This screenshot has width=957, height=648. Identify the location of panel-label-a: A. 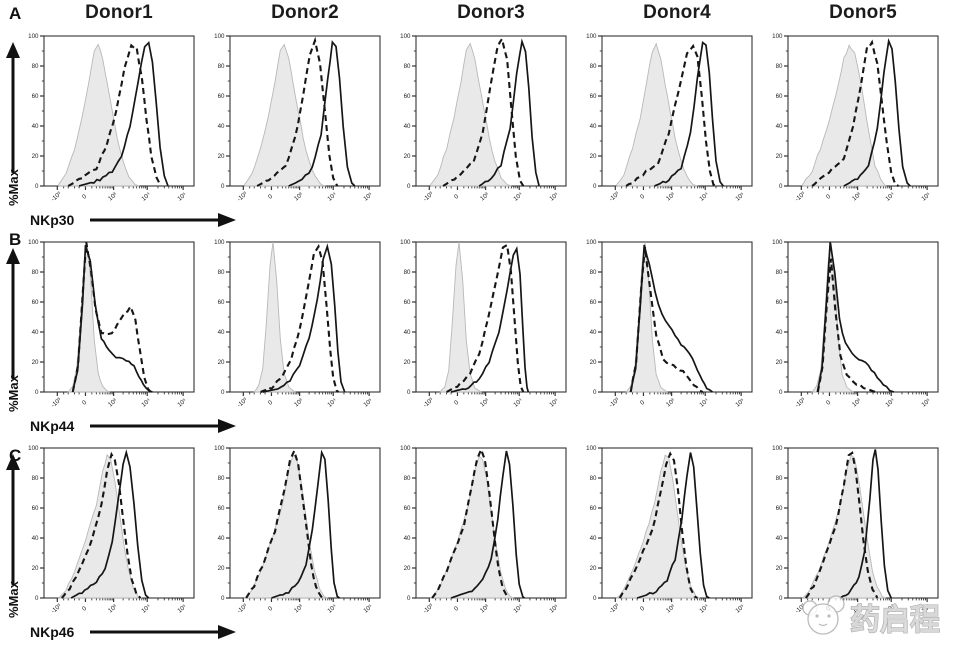
(15, 13).